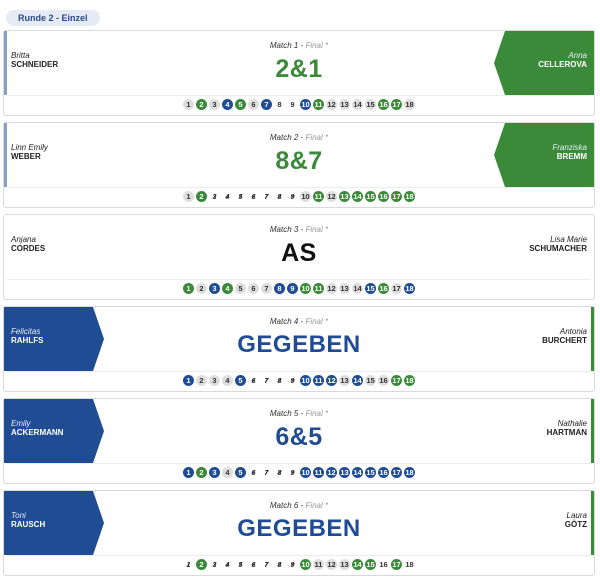 The image size is (600, 580). Describe the element at coordinates (28, 248) in the screenshot. I see `player-last-name: CORDES` at that location.